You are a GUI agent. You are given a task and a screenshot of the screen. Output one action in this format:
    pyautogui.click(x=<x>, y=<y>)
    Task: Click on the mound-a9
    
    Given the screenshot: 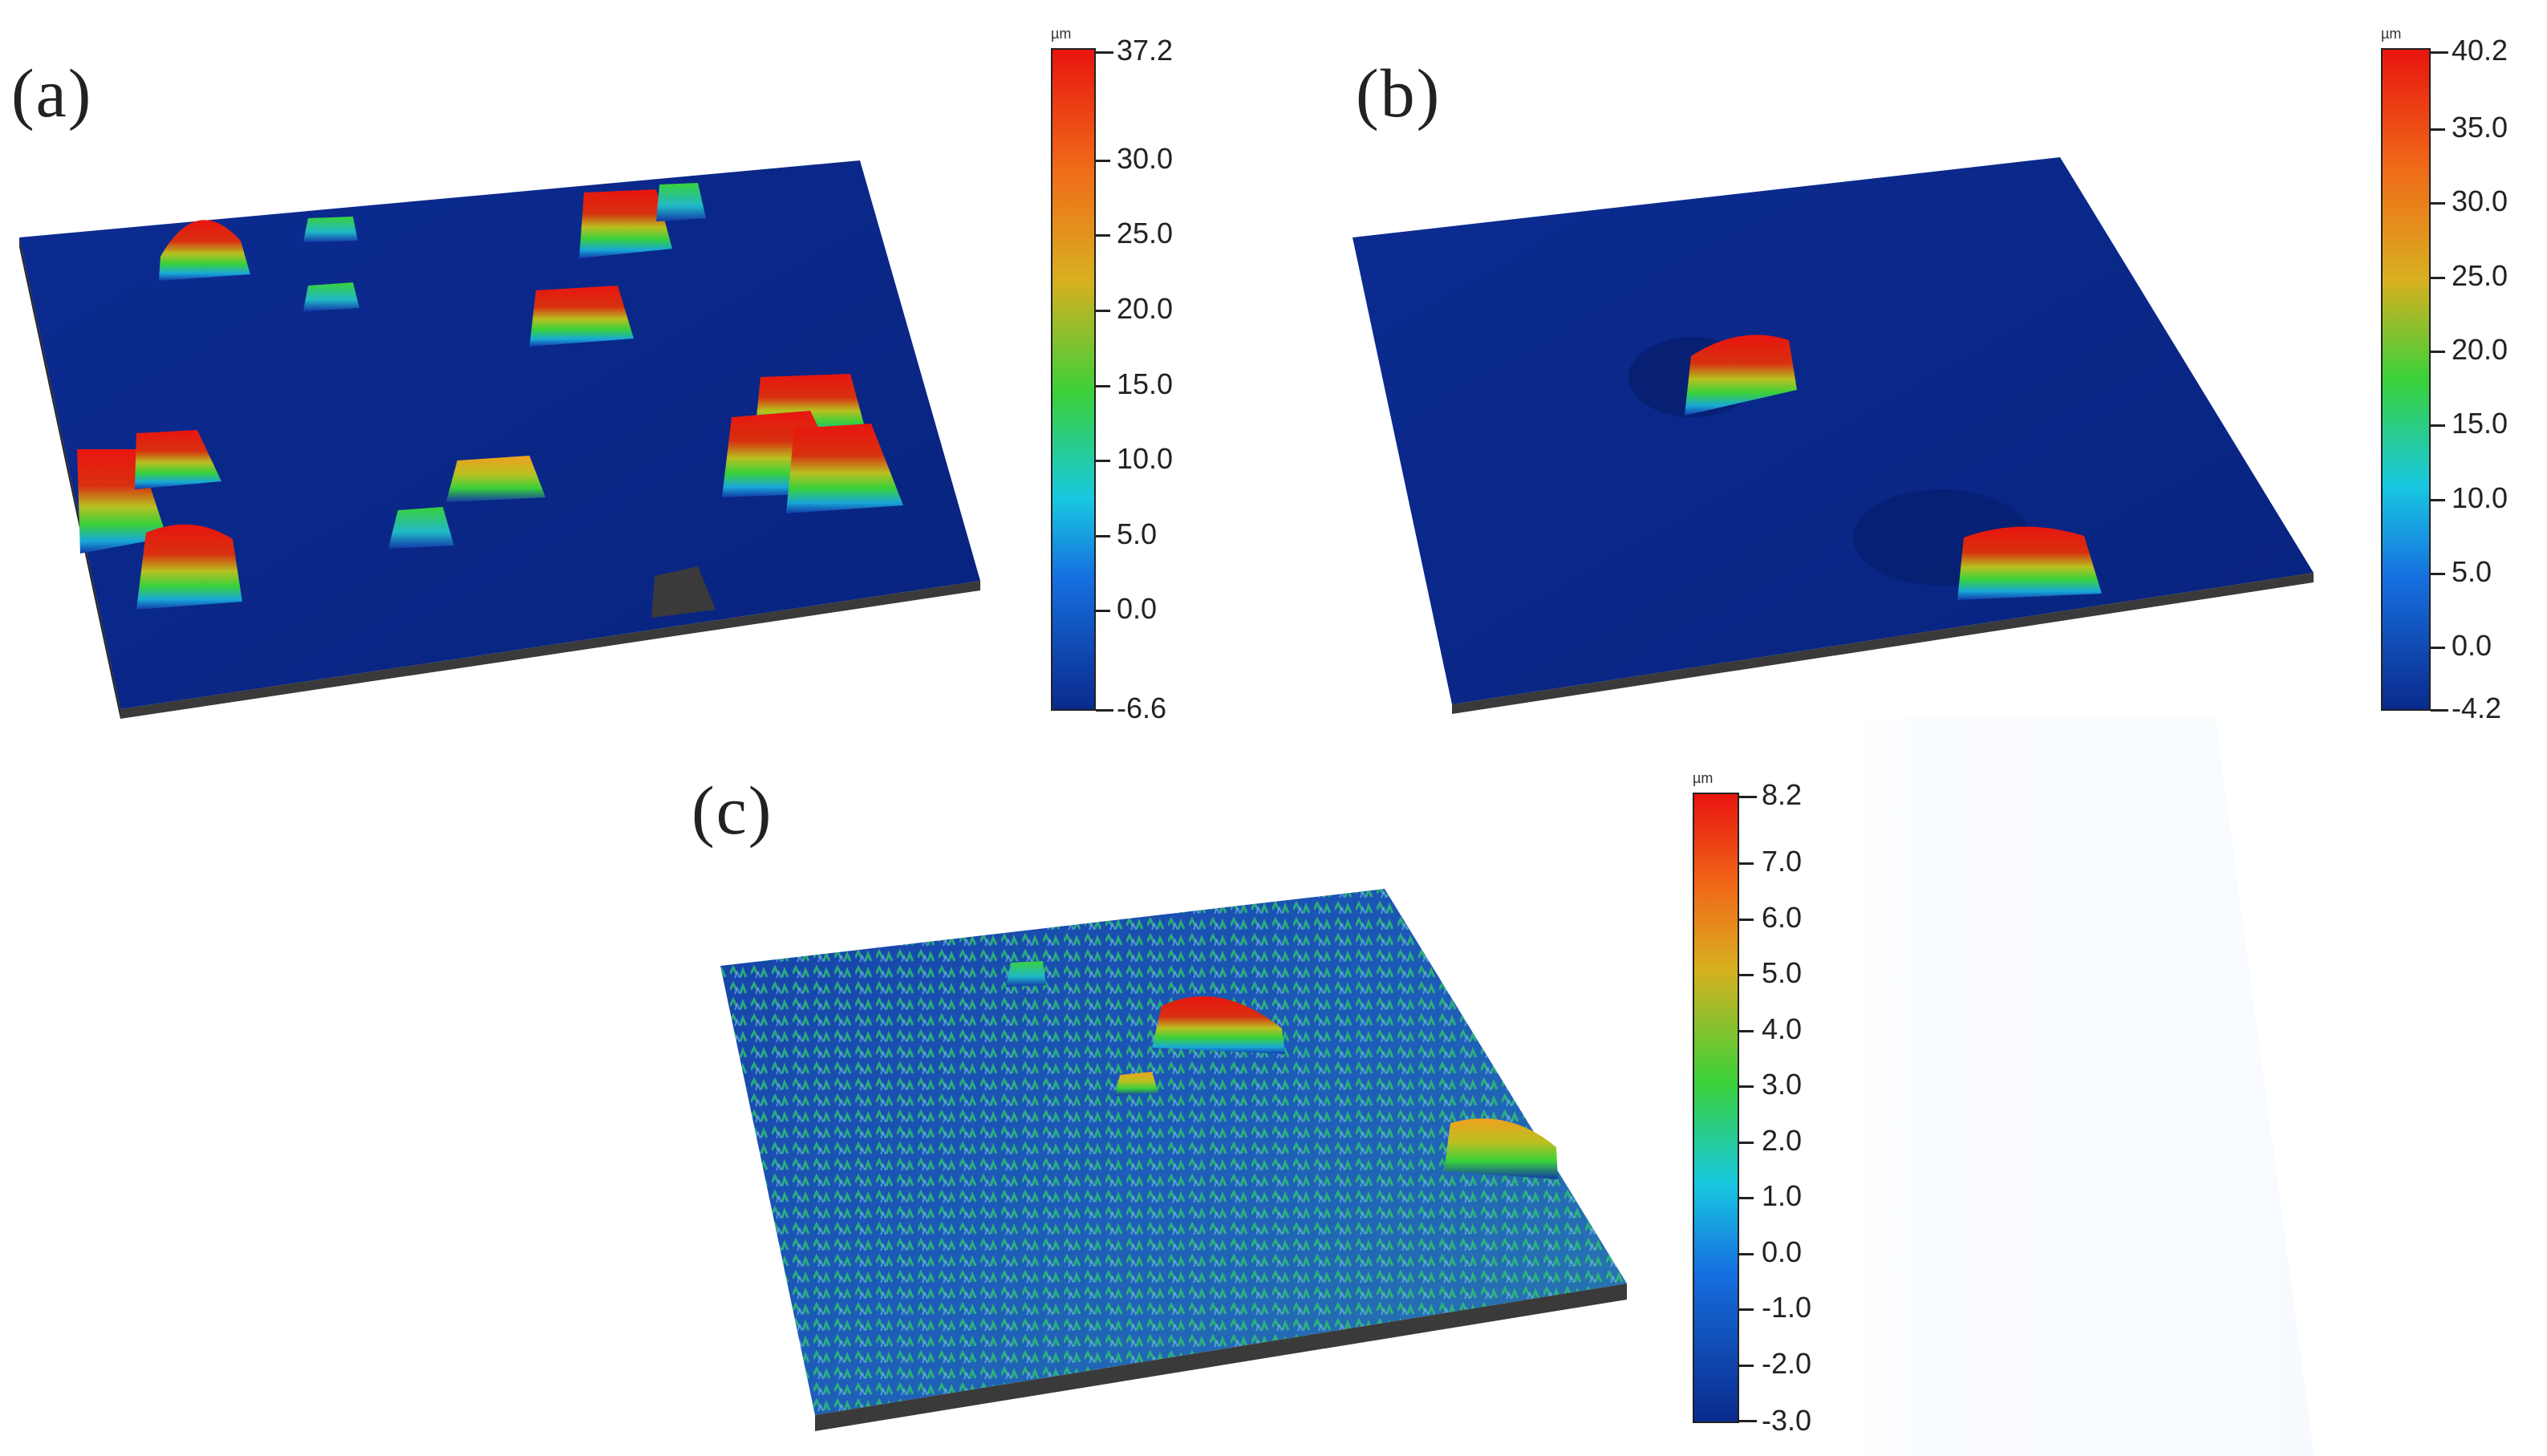 What is the action you would take?
    pyautogui.click(x=844, y=468)
    